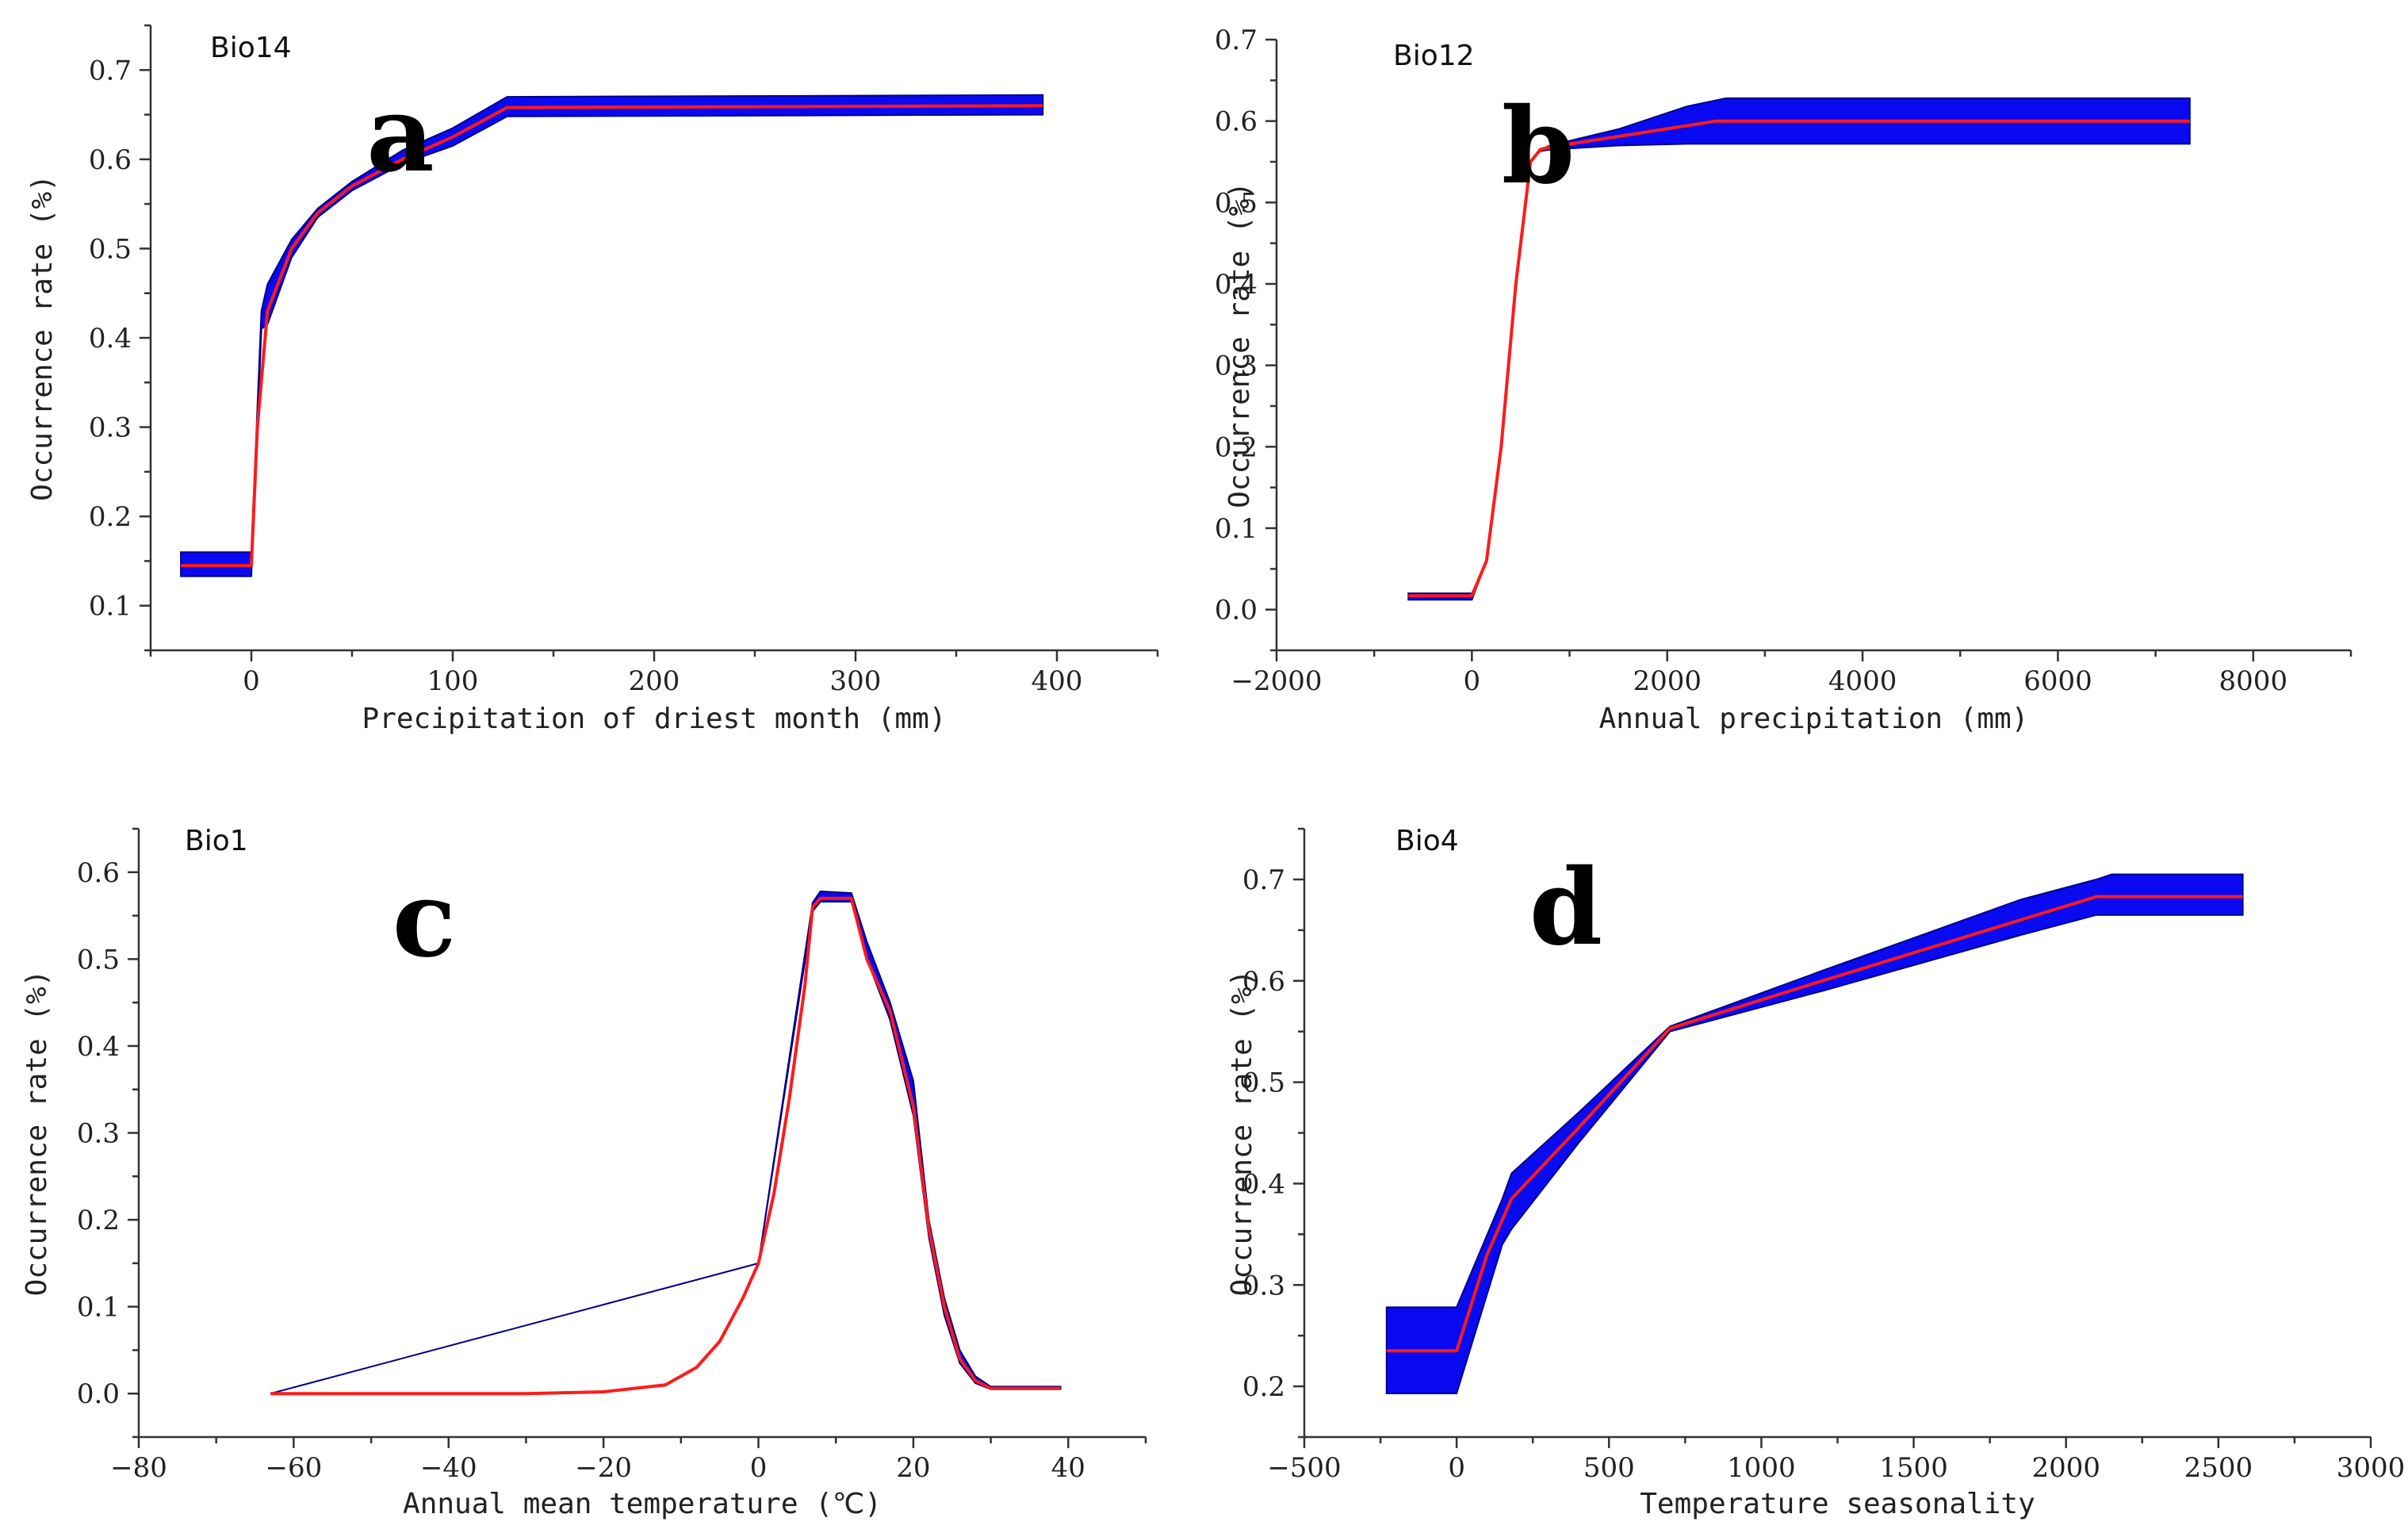  What do you see at coordinates (400, 134) in the screenshot?
I see `panel-letter-a: a` at bounding box center [400, 134].